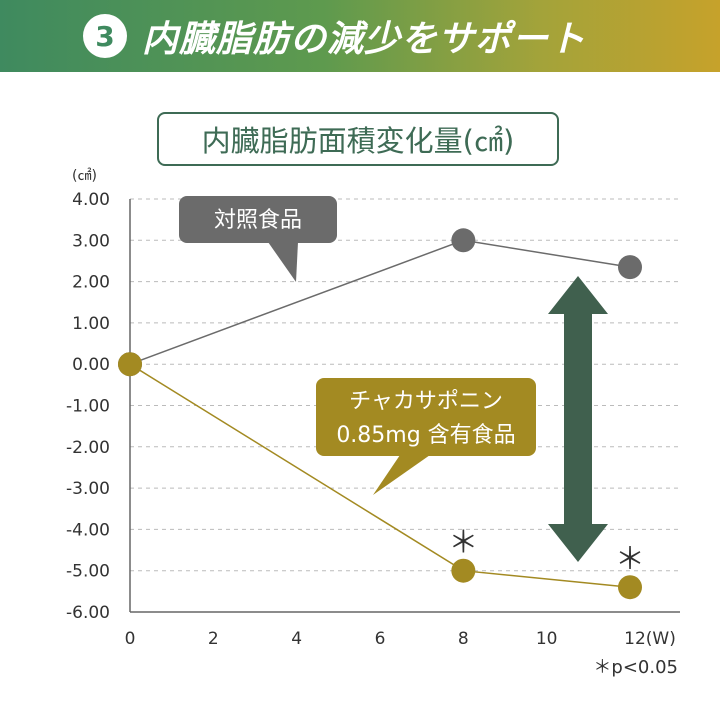  Describe the element at coordinates (578, 419) in the screenshot. I see `difference-arrow` at that location.